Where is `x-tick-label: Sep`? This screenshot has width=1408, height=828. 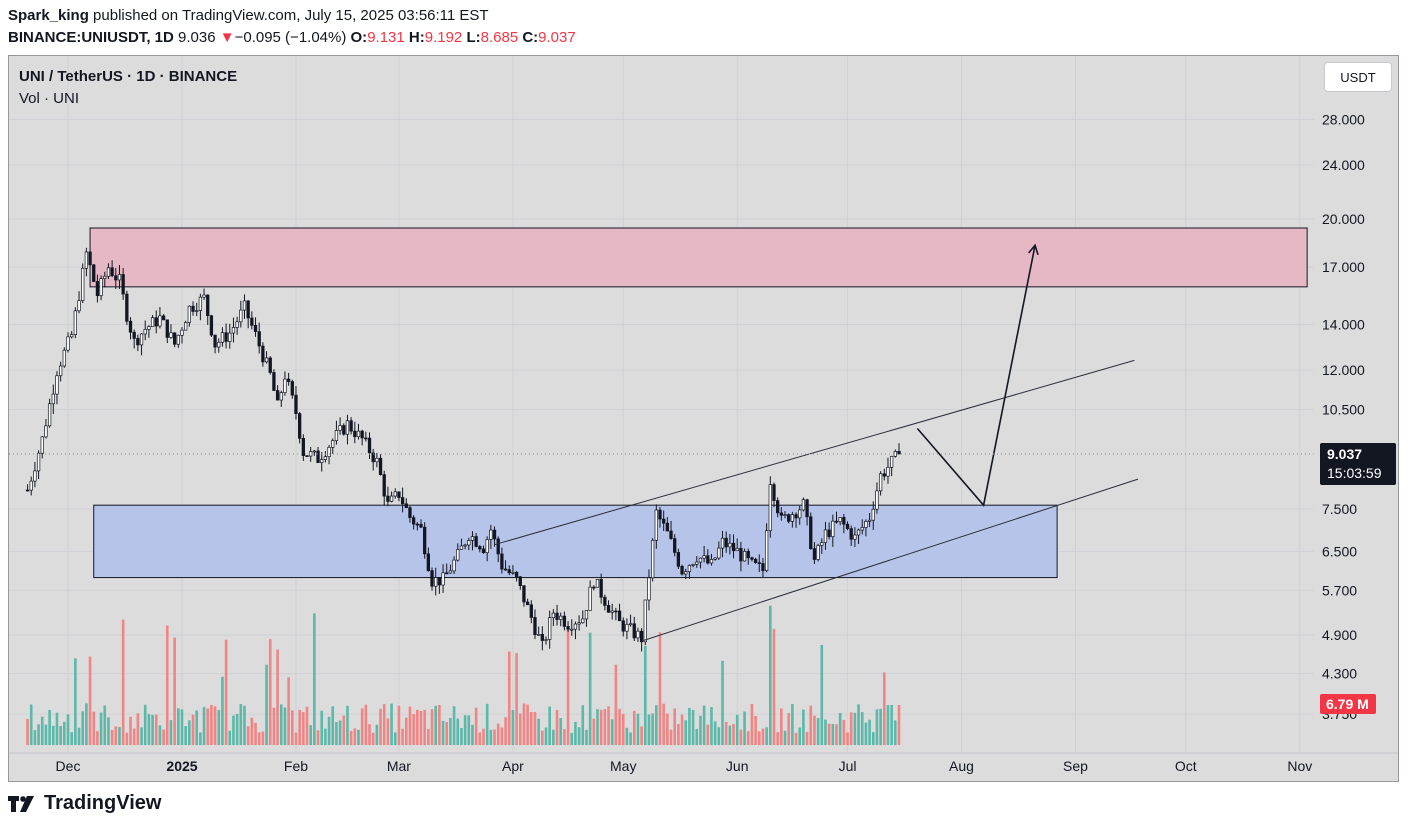 x-tick-label: Sep is located at coordinates (1075, 766).